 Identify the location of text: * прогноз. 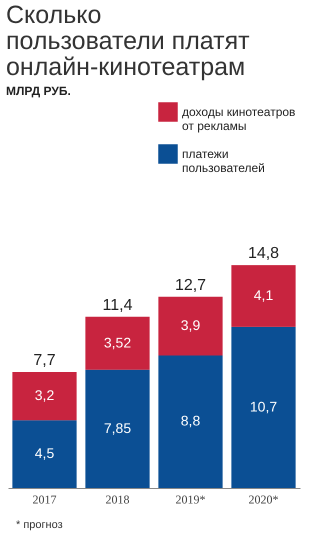
(39, 525).